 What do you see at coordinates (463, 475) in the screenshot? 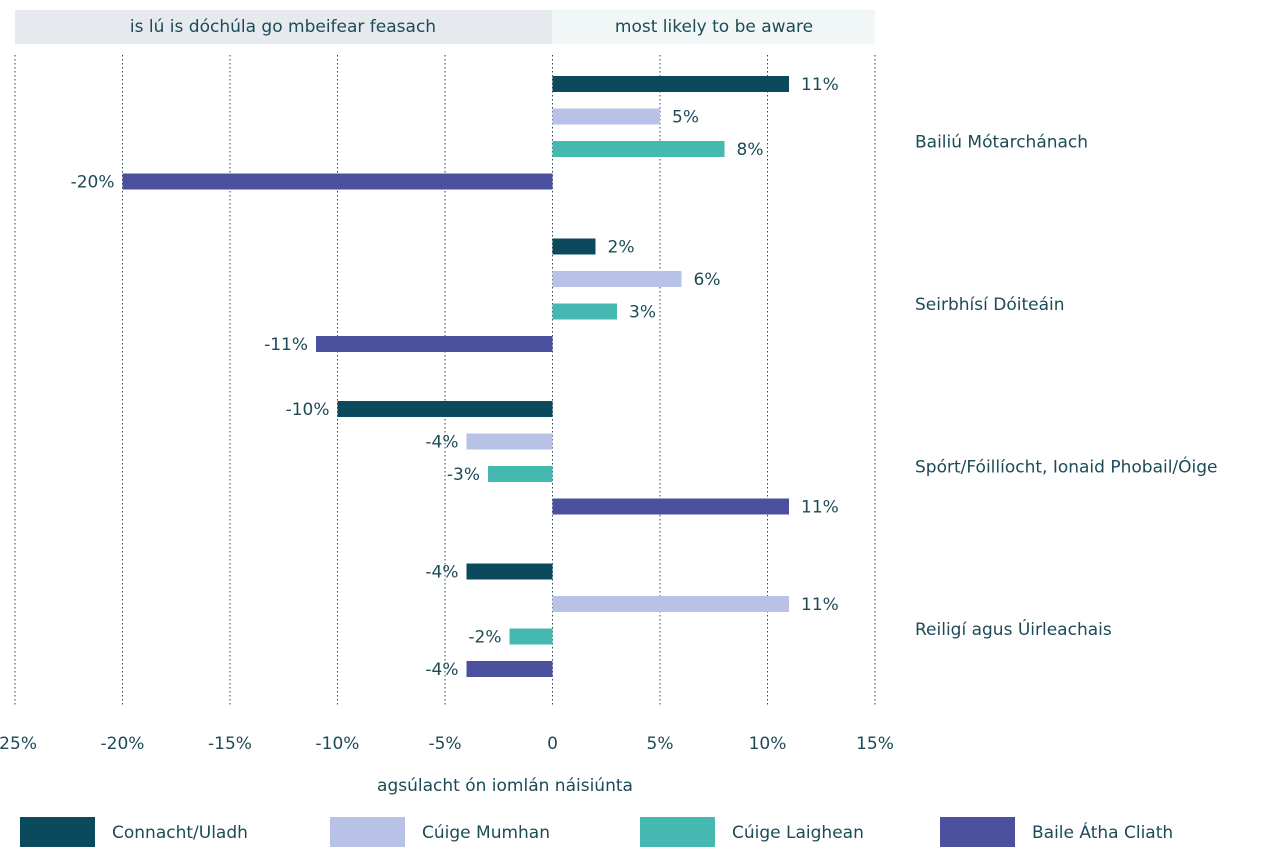
I see `data-label: -3%` at bounding box center [463, 475].